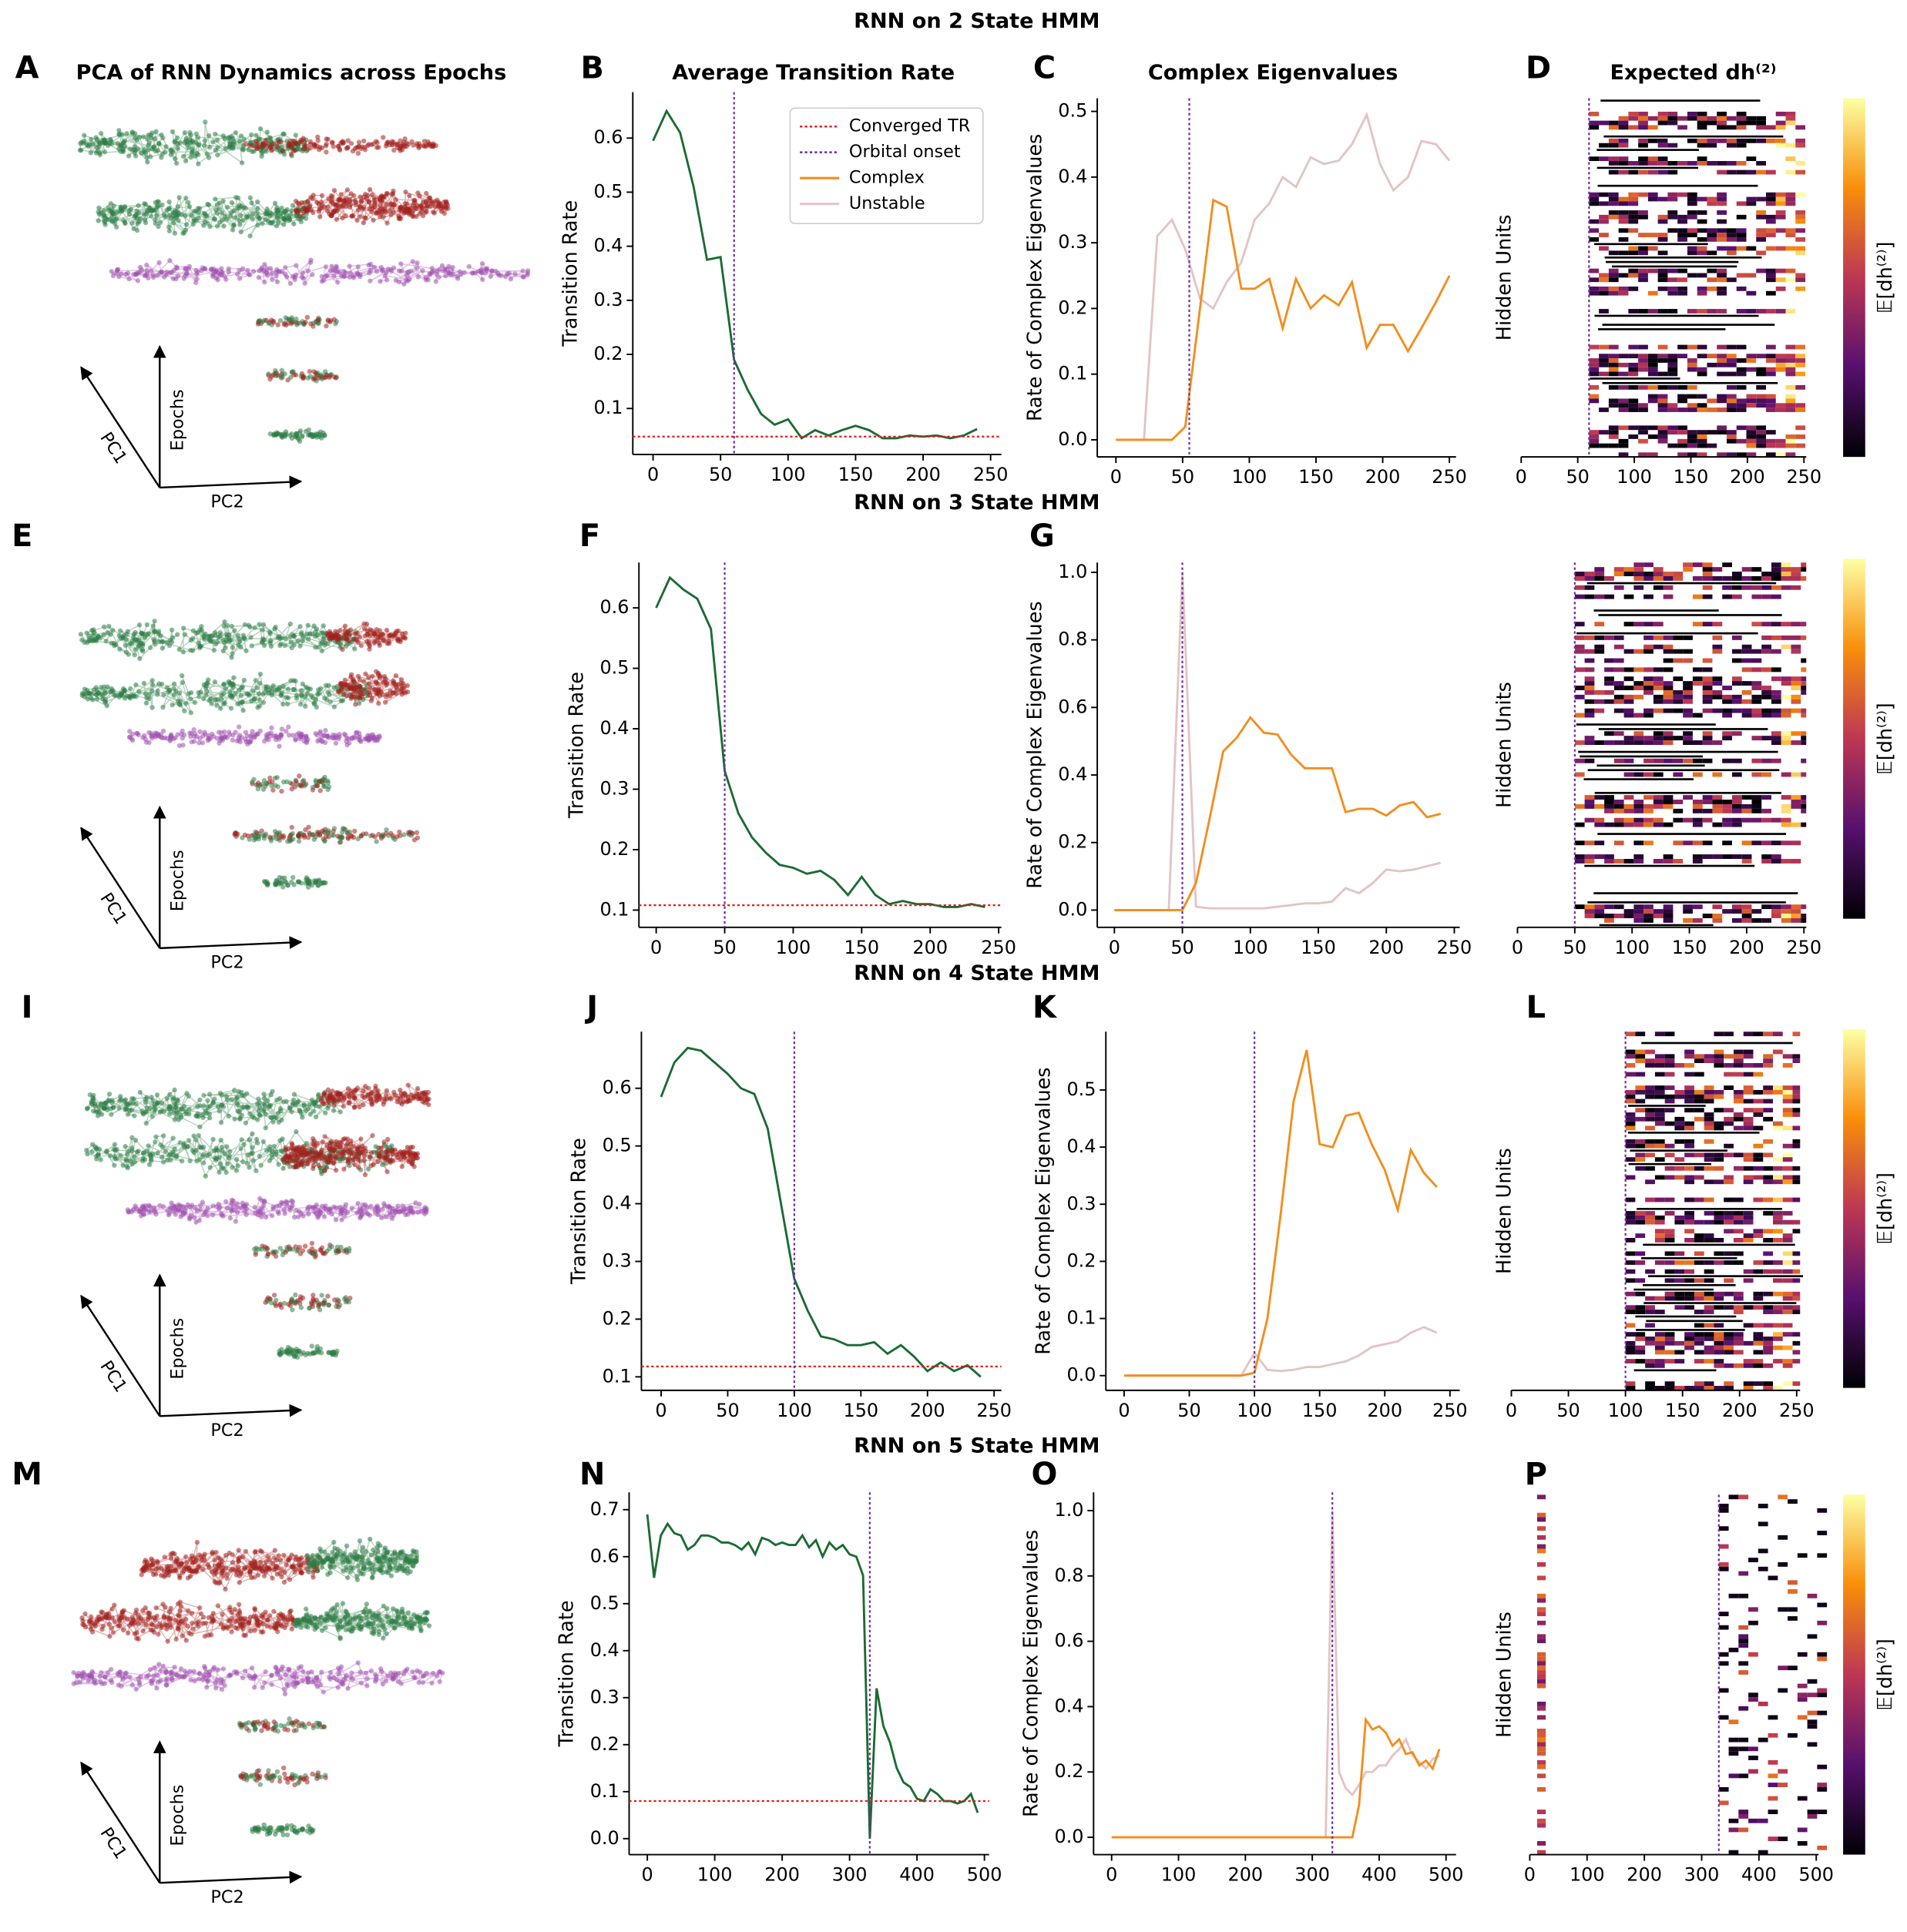 The image size is (1907, 1932). Describe the element at coordinates (1114, 947) in the screenshot. I see `x-tick-label: 0` at that location.